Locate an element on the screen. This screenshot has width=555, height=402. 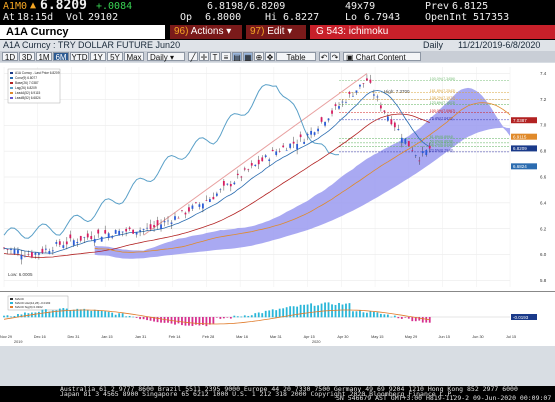
edit-menu: 97) Edit ▾ is located at coordinates (276, 32).